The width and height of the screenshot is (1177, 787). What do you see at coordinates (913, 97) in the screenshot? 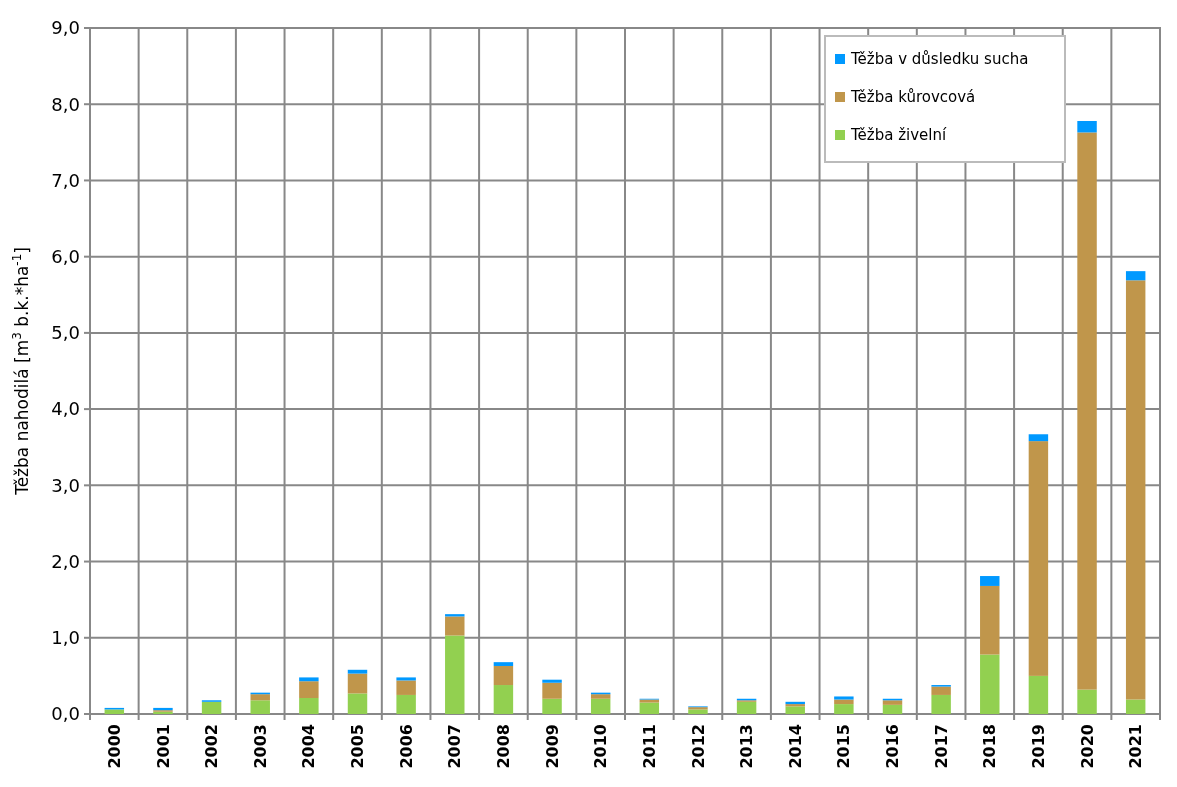
I see `legend-label: Těžba kůrovcová` at bounding box center [913, 97].